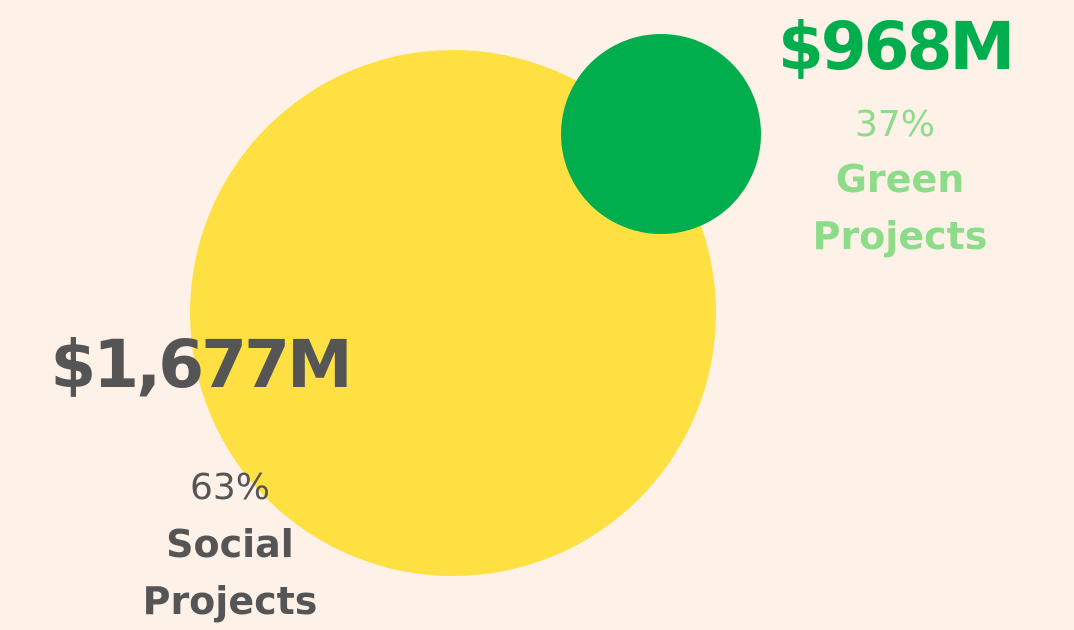 The width and height of the screenshot is (1074, 630). Describe the element at coordinates (895, 124) in the screenshot. I see `share-label: 37%` at that location.